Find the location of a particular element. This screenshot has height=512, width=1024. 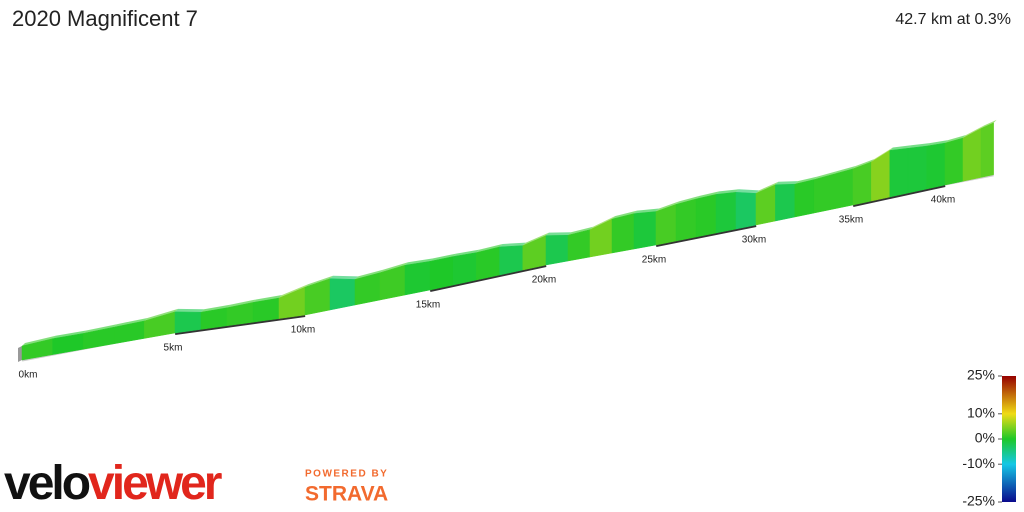

km-label: 40km is located at coordinates (943, 200).